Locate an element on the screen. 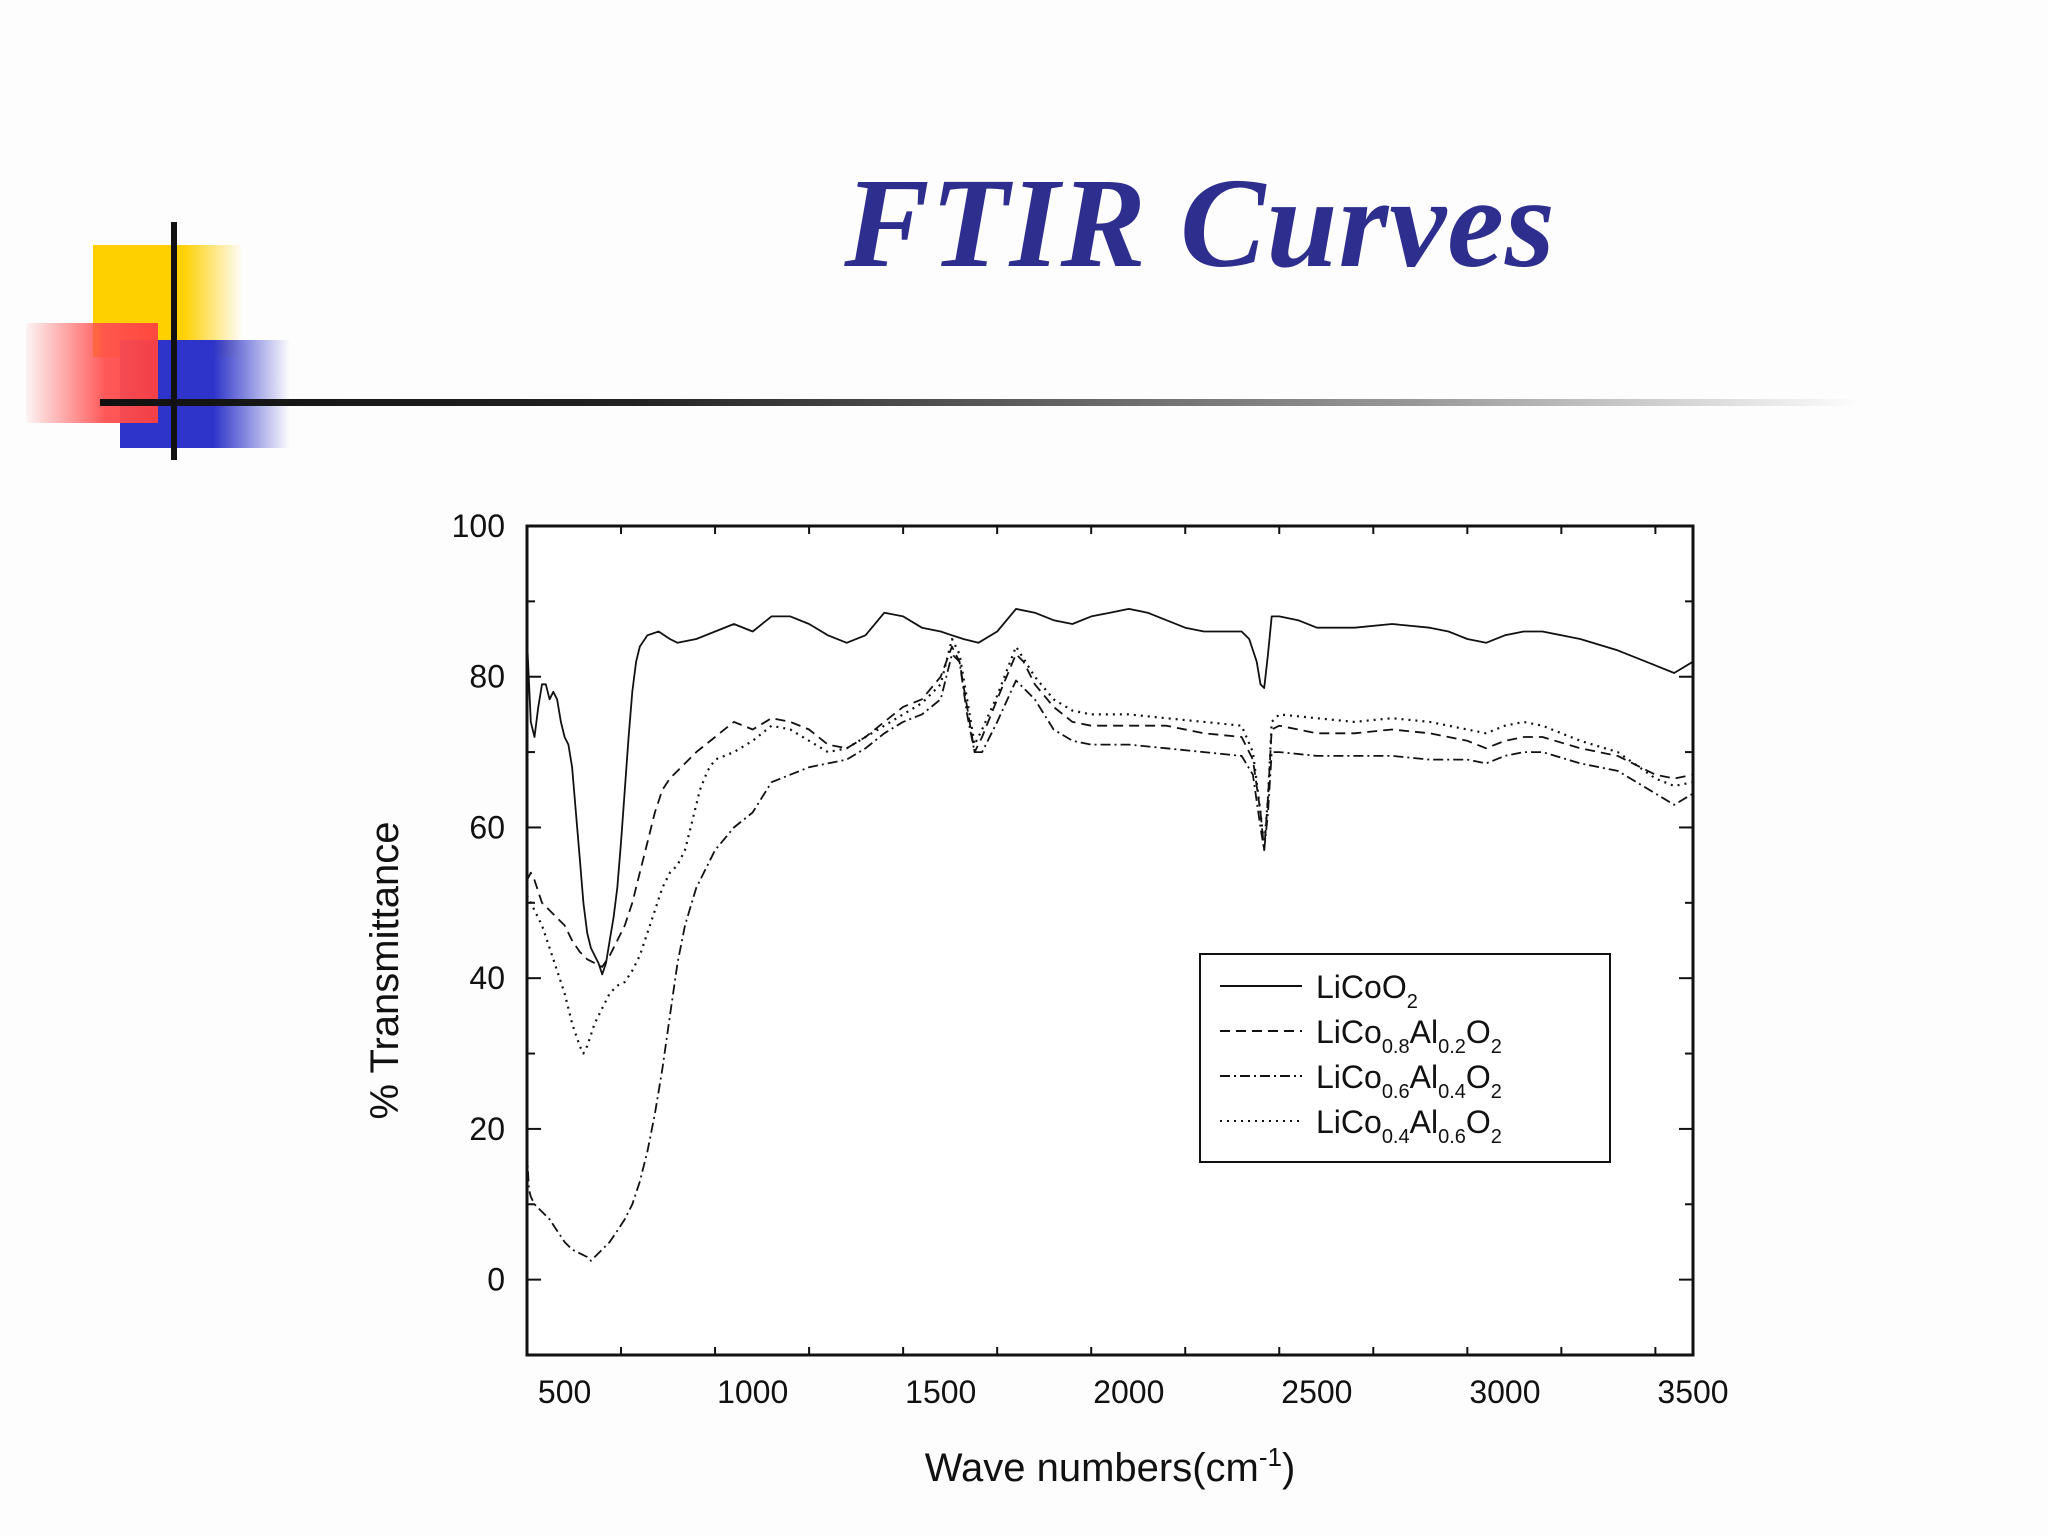  y-tick-label: 80 is located at coordinates (487, 677).